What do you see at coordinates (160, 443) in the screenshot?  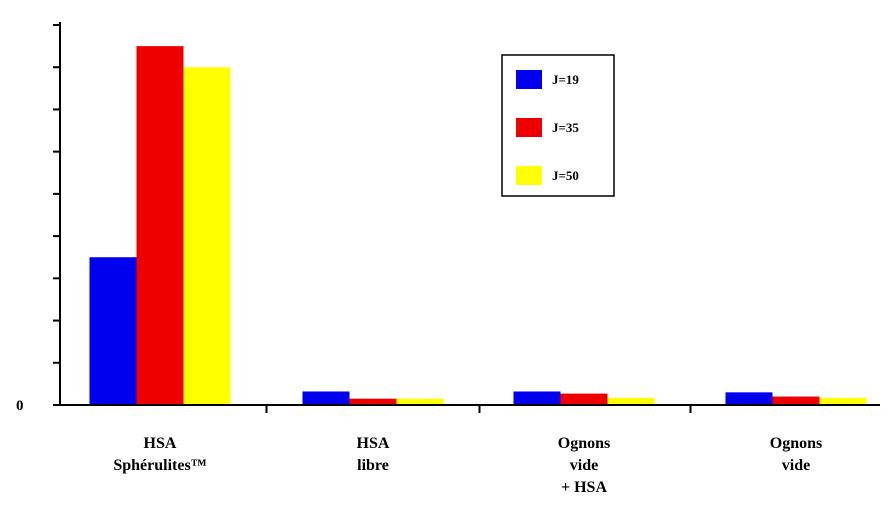 I see `category-label-0-line-0: HSA` at bounding box center [160, 443].